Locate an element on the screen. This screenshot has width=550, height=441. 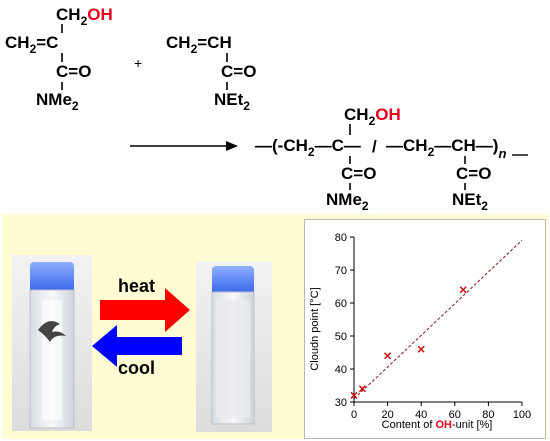
monomer-b-carbonyl: C=O is located at coordinates (238, 71).